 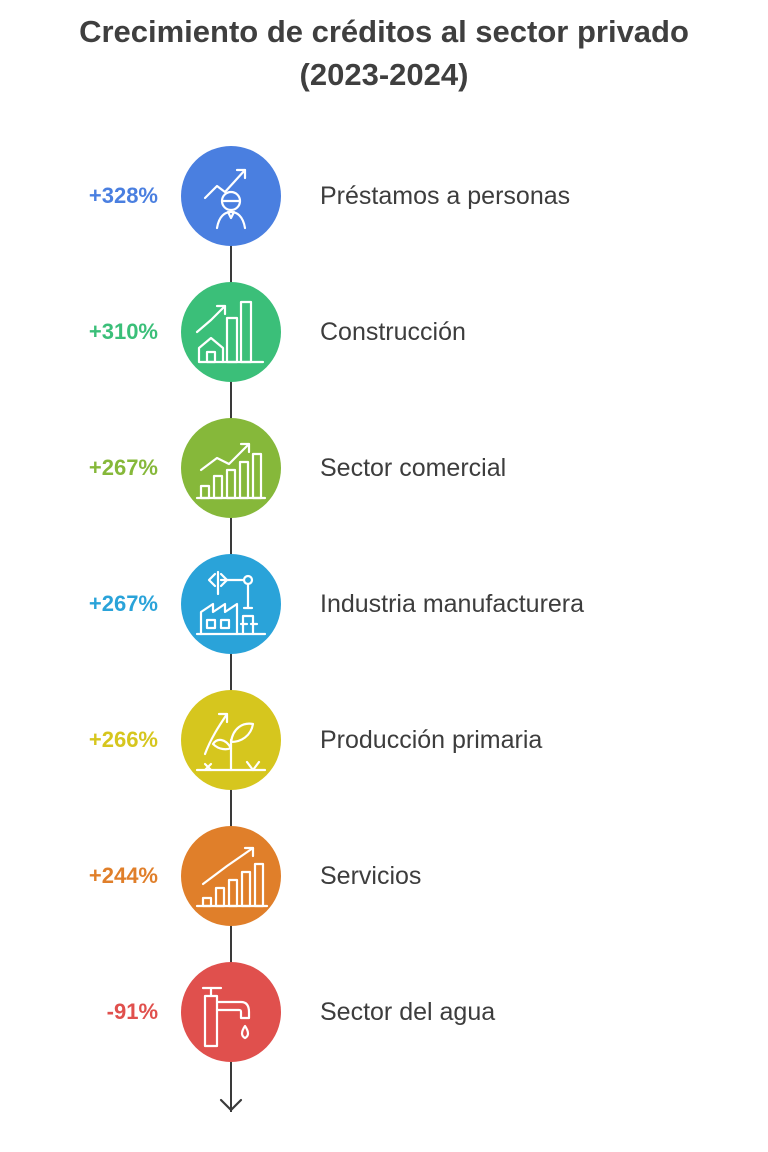 I want to click on person-growth-icon, so click(x=225, y=199).